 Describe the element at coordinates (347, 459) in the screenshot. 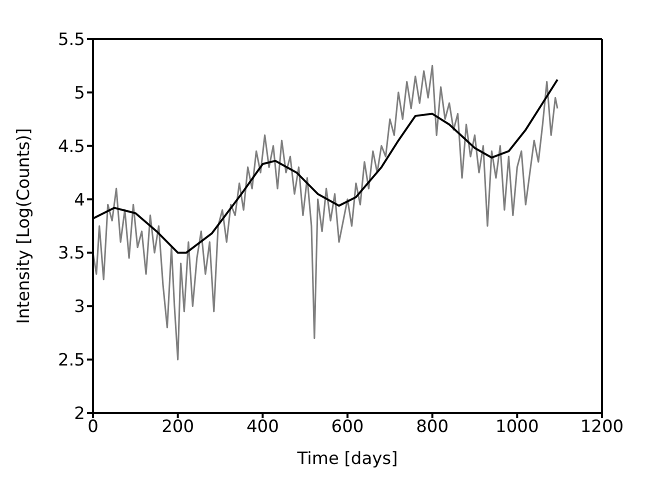

I see `x-axis-title: Time [days]` at that location.